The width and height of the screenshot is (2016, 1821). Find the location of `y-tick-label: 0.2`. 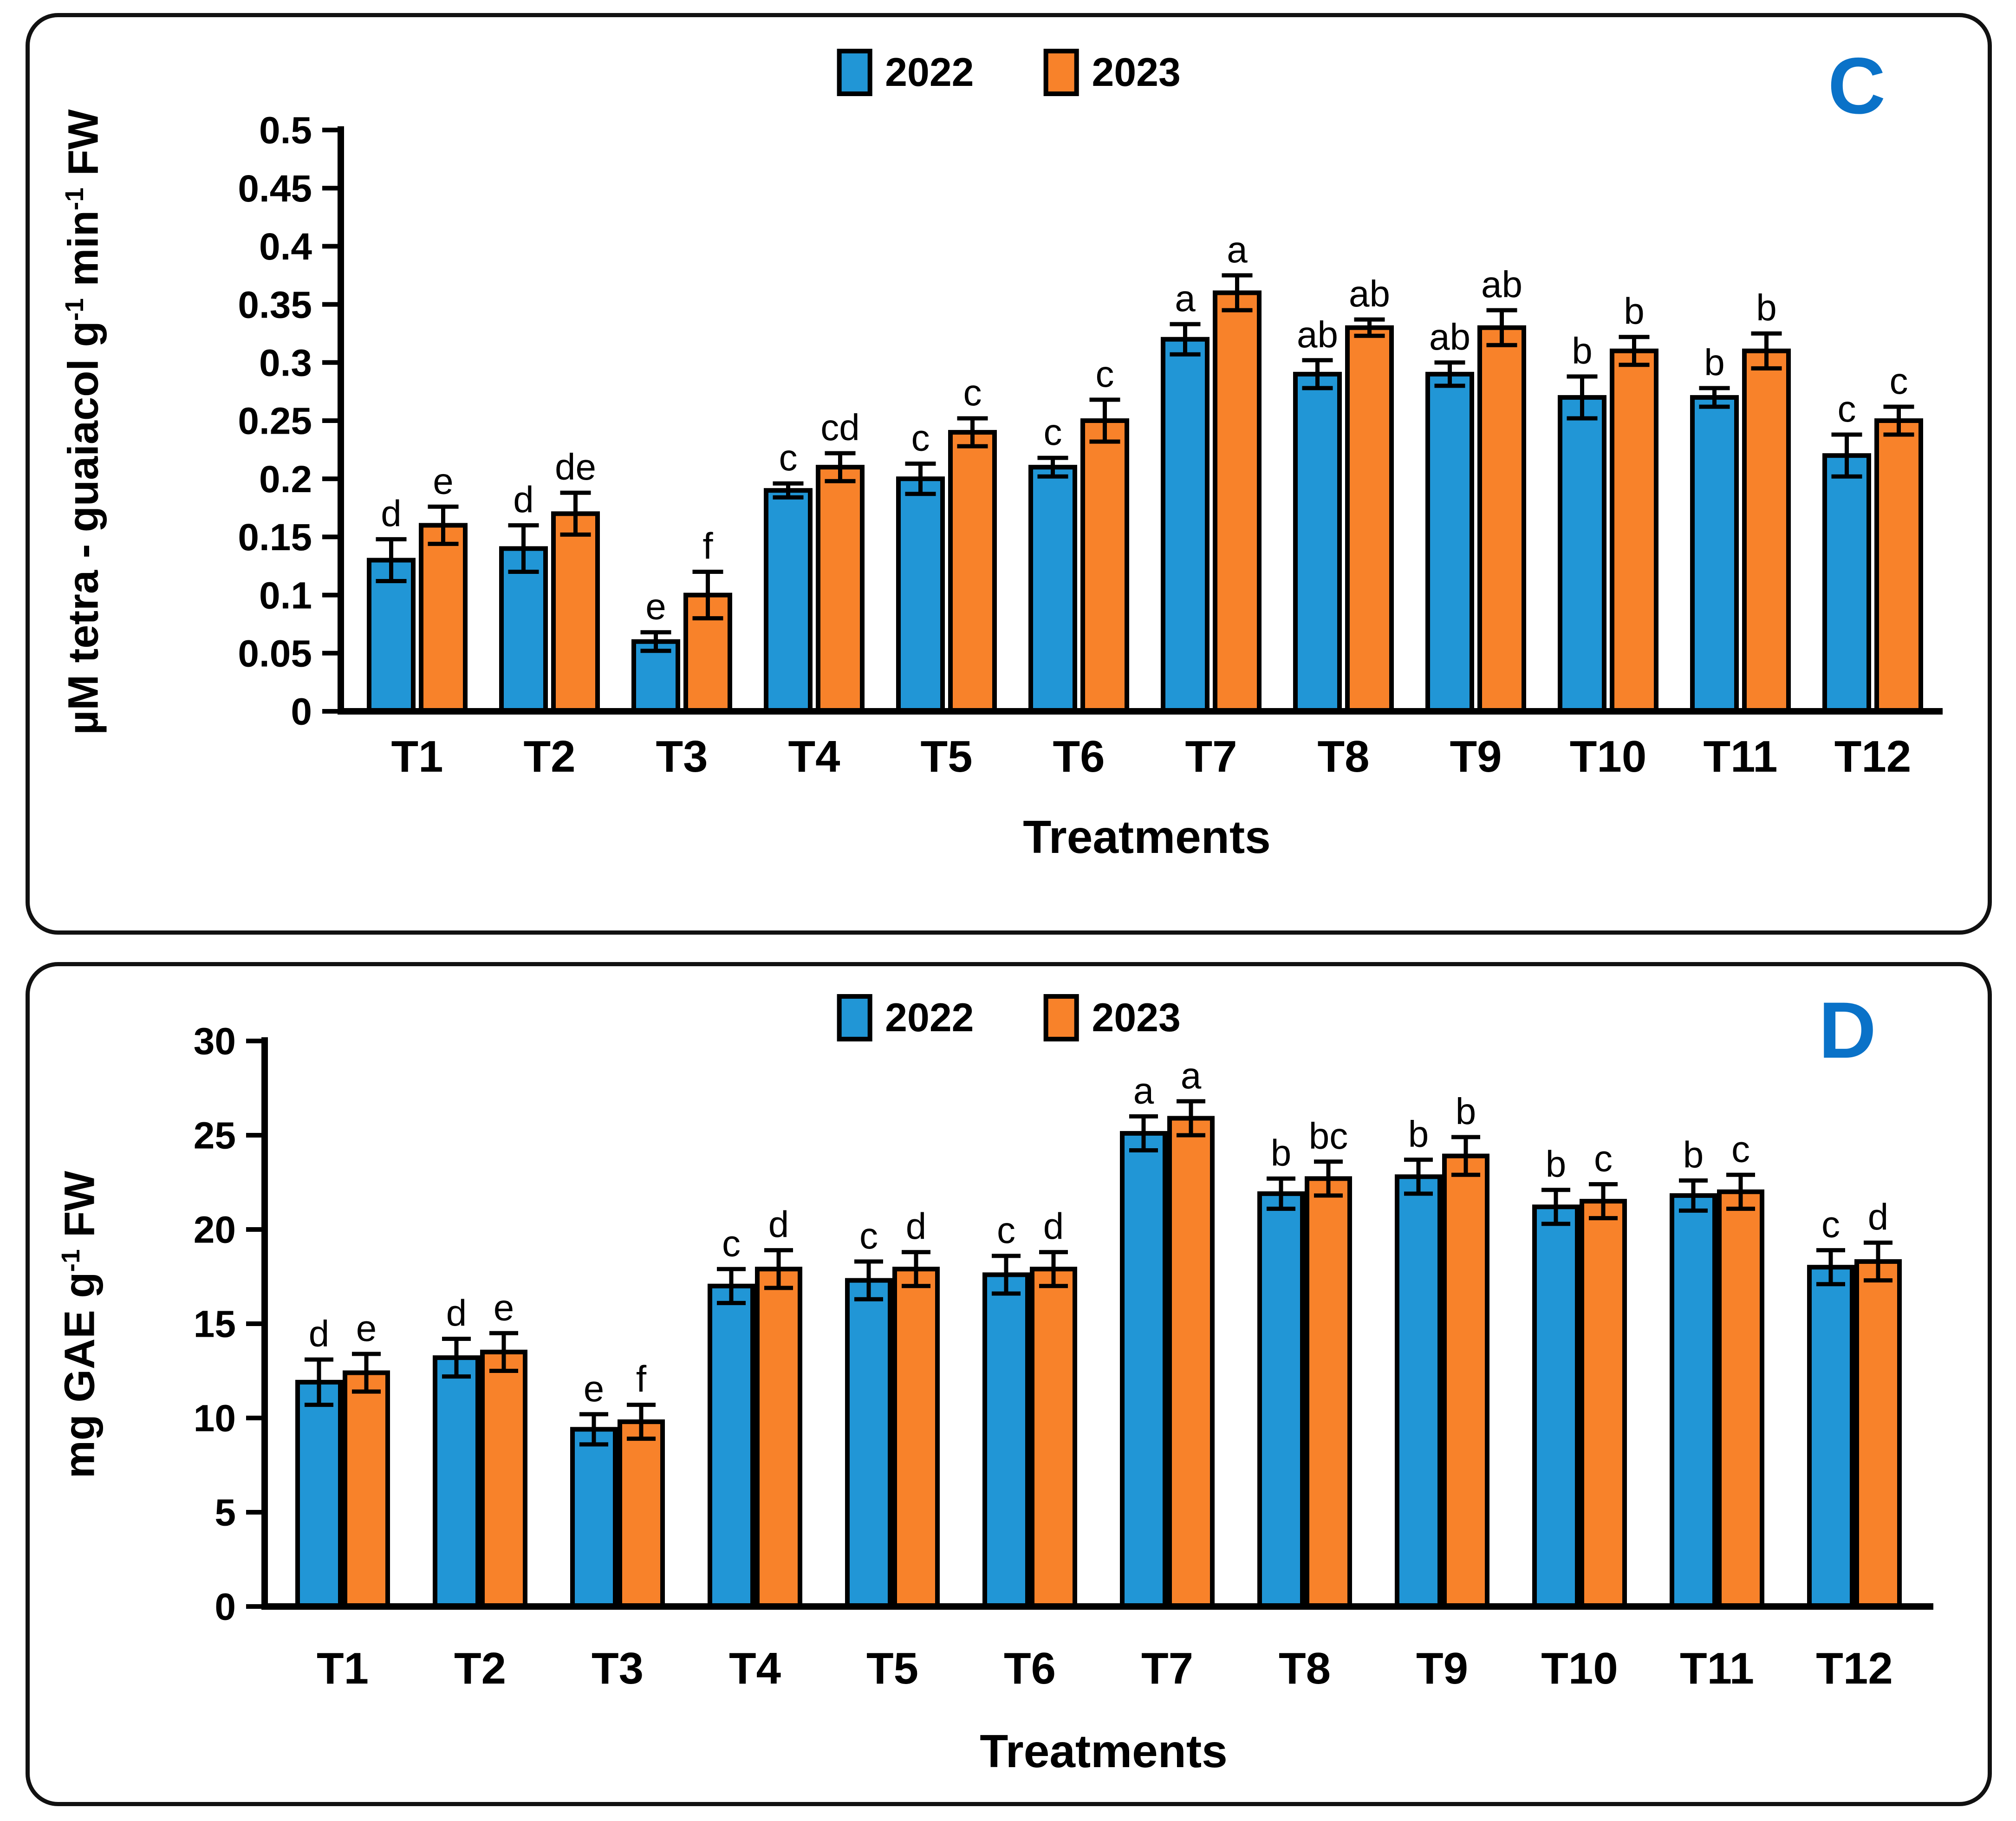

y-tick-label: 0.2 is located at coordinates (286, 479).